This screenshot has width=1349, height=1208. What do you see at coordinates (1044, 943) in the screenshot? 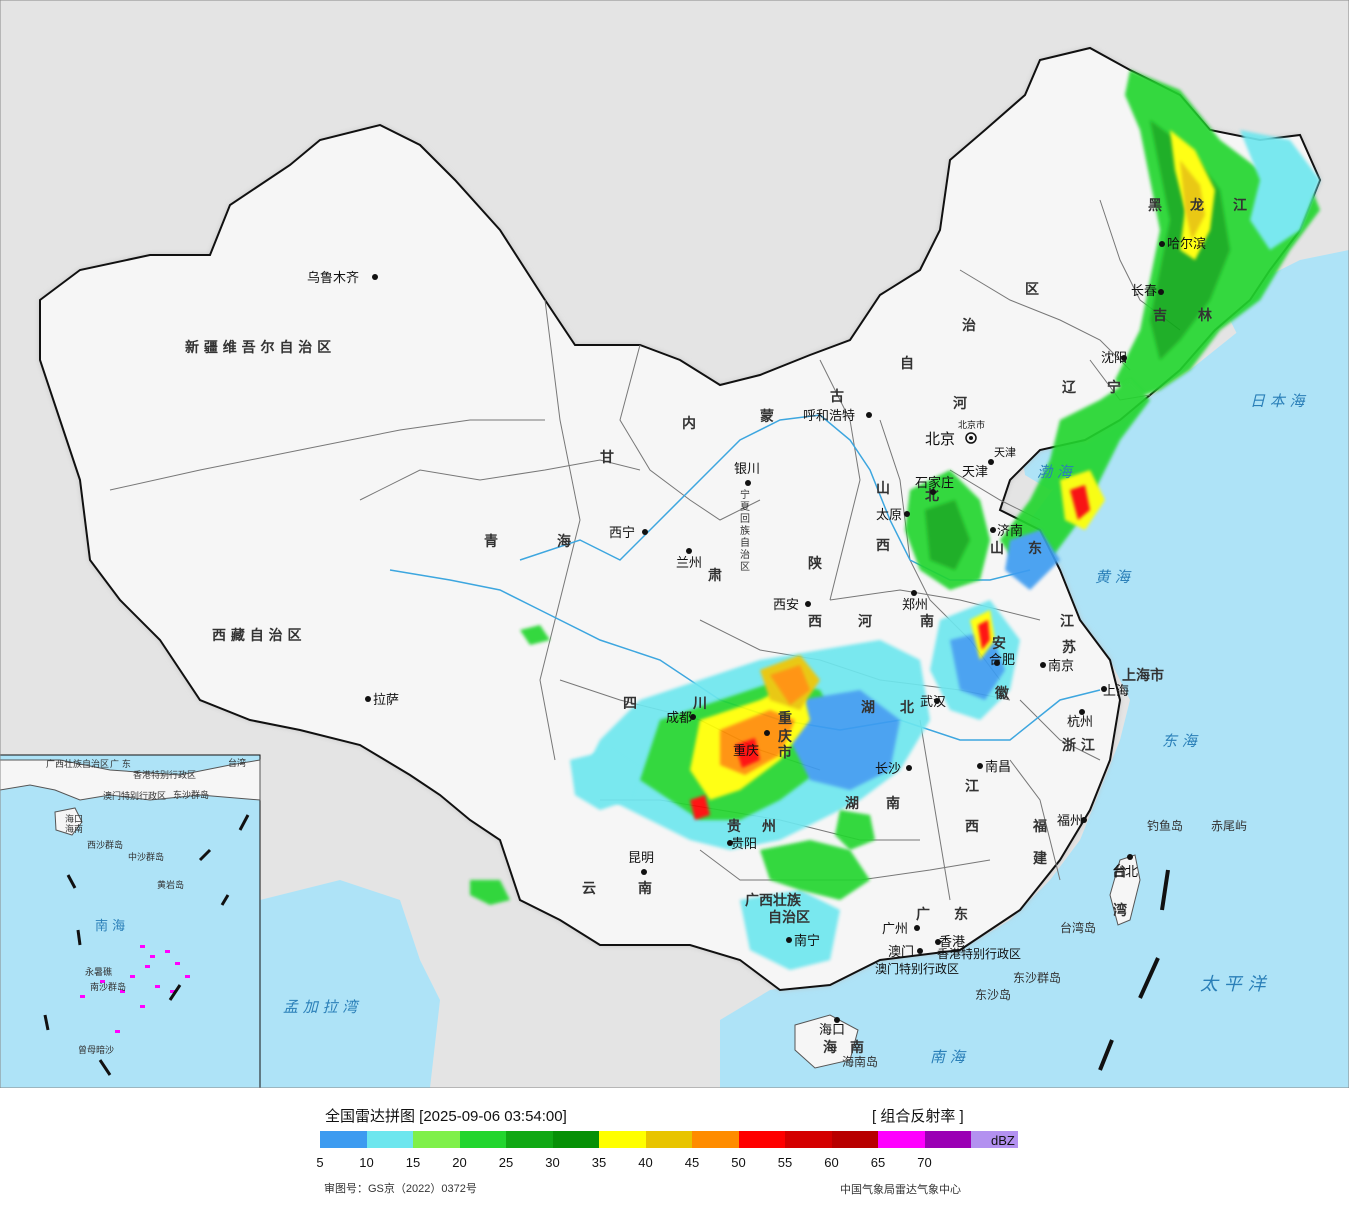
I see `island-labels: 钓鱼岛 赤尾屿 台湾岛 东沙群岛 东沙岛 海南岛` at bounding box center [1044, 943].